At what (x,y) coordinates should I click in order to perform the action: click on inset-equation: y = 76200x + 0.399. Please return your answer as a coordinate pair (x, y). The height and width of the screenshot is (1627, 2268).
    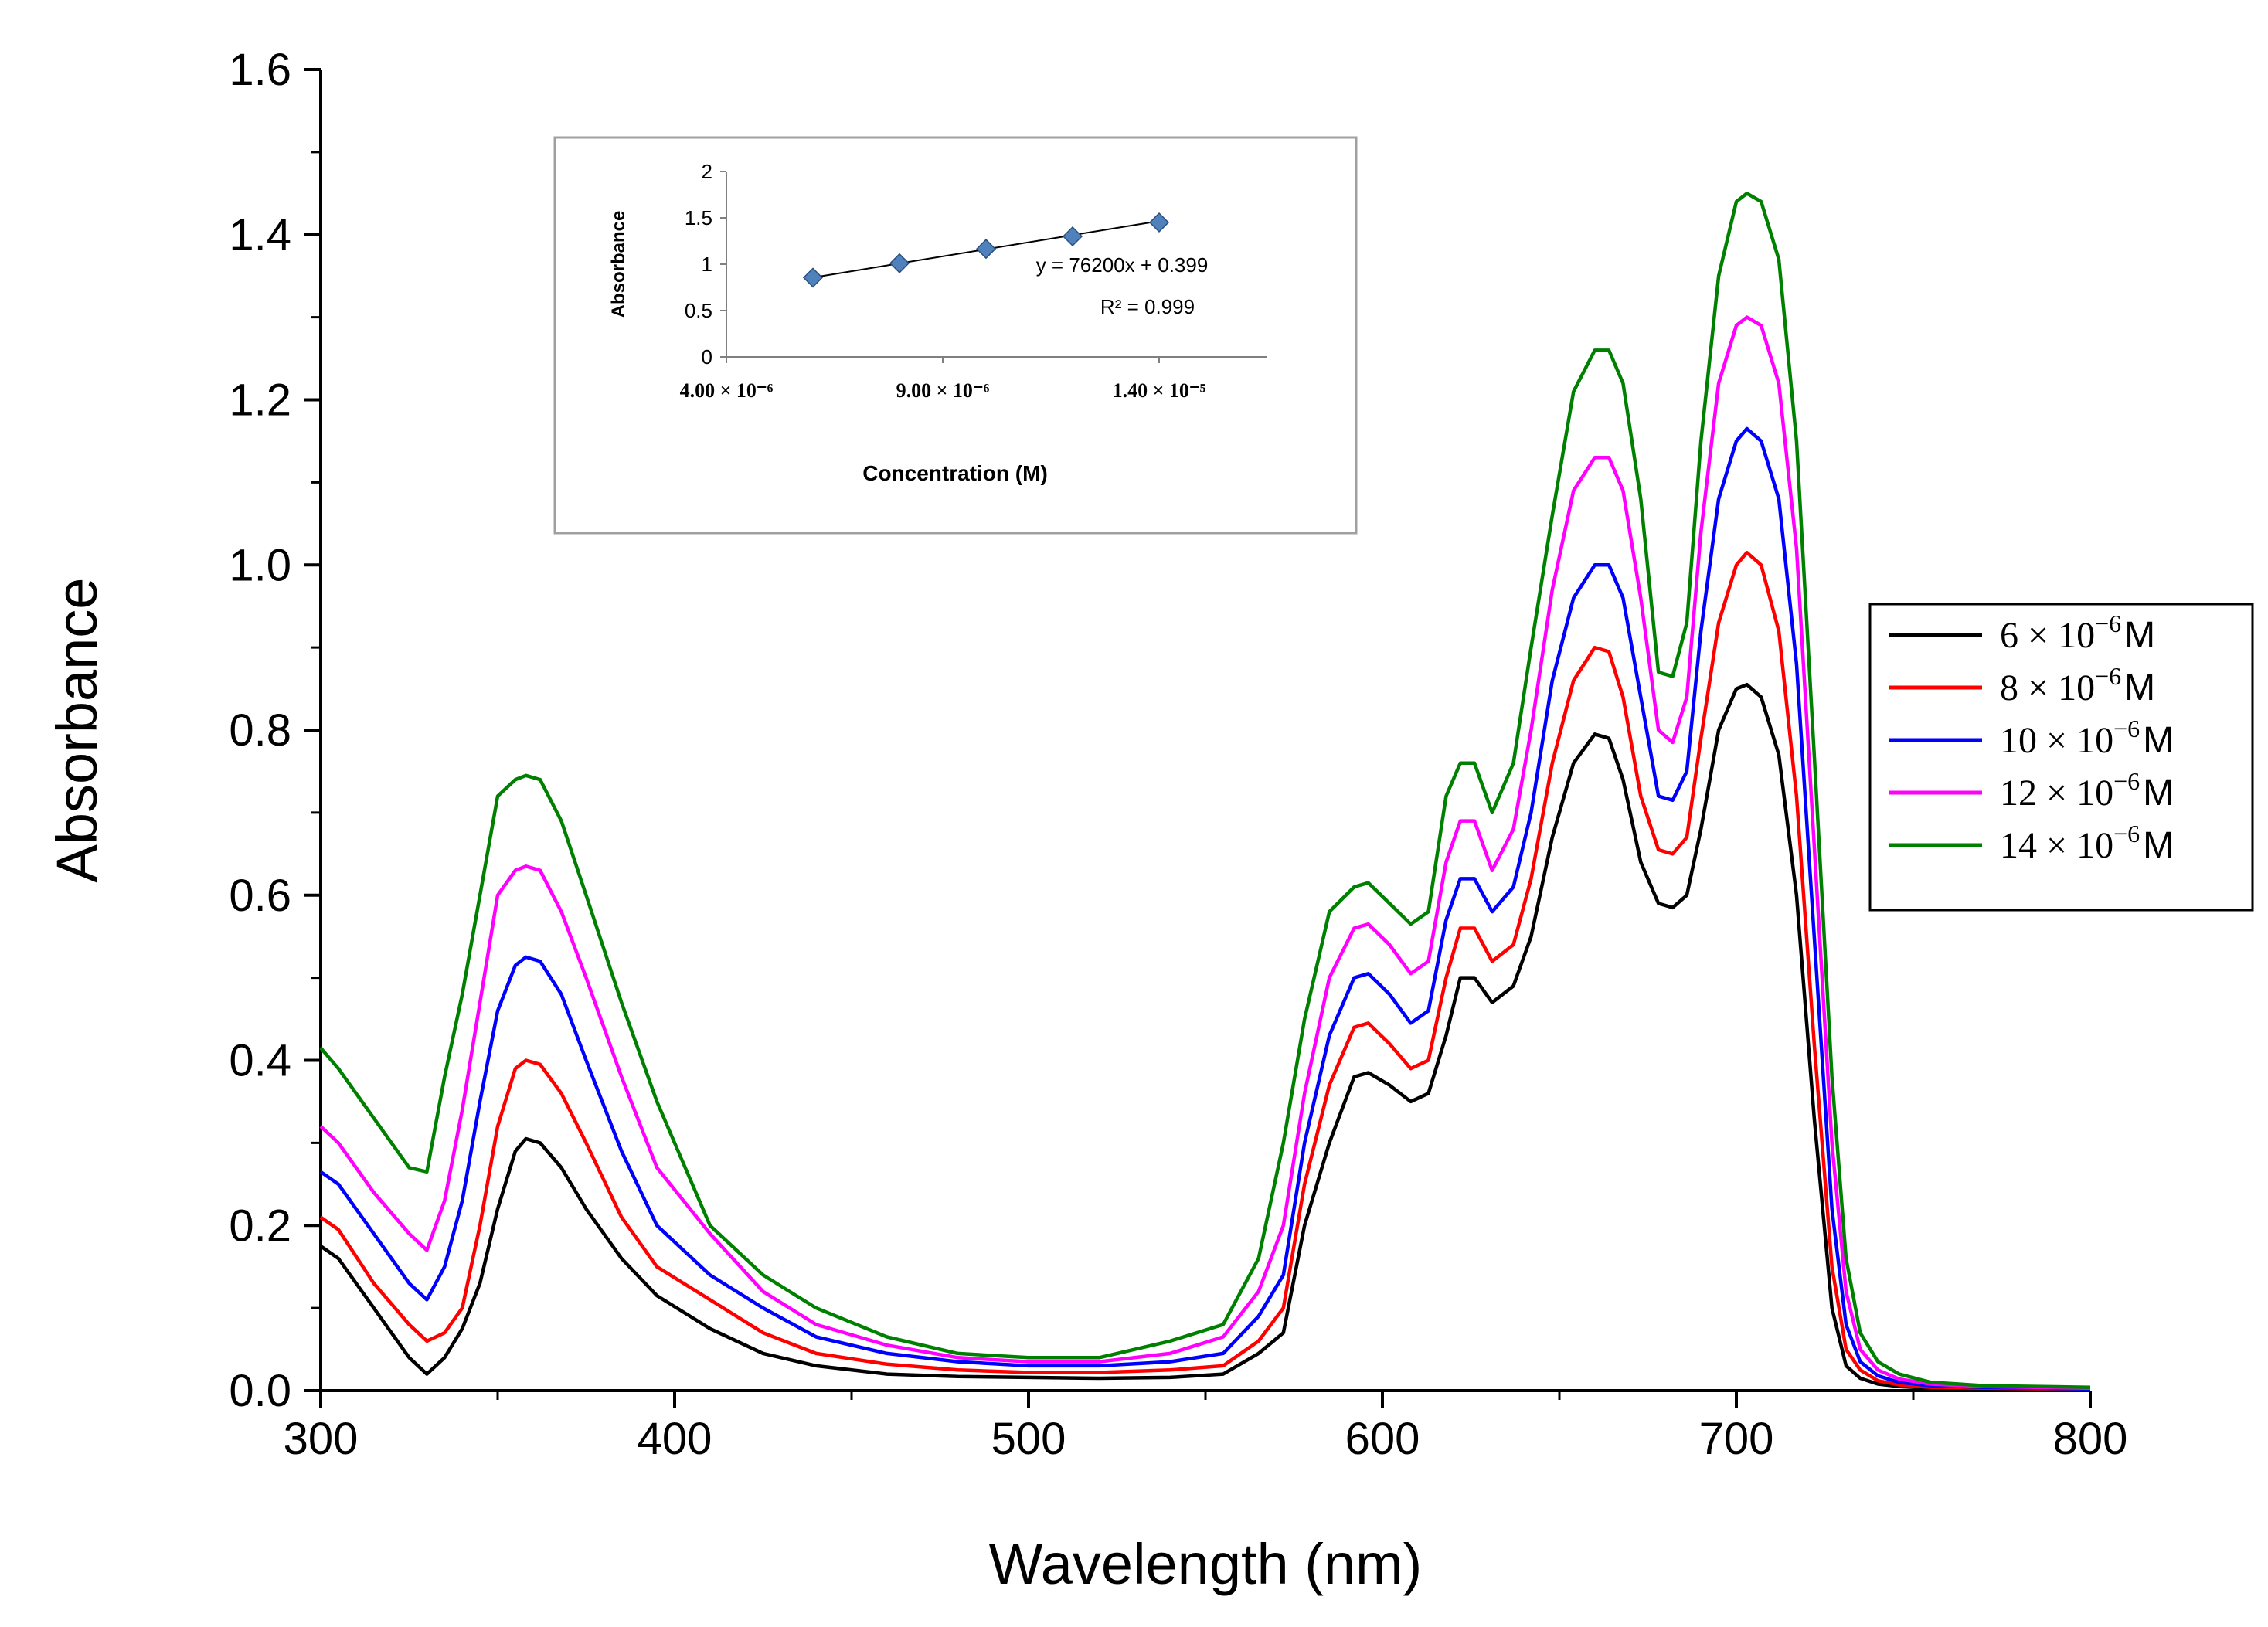
    Looking at the image, I should click on (1122, 265).